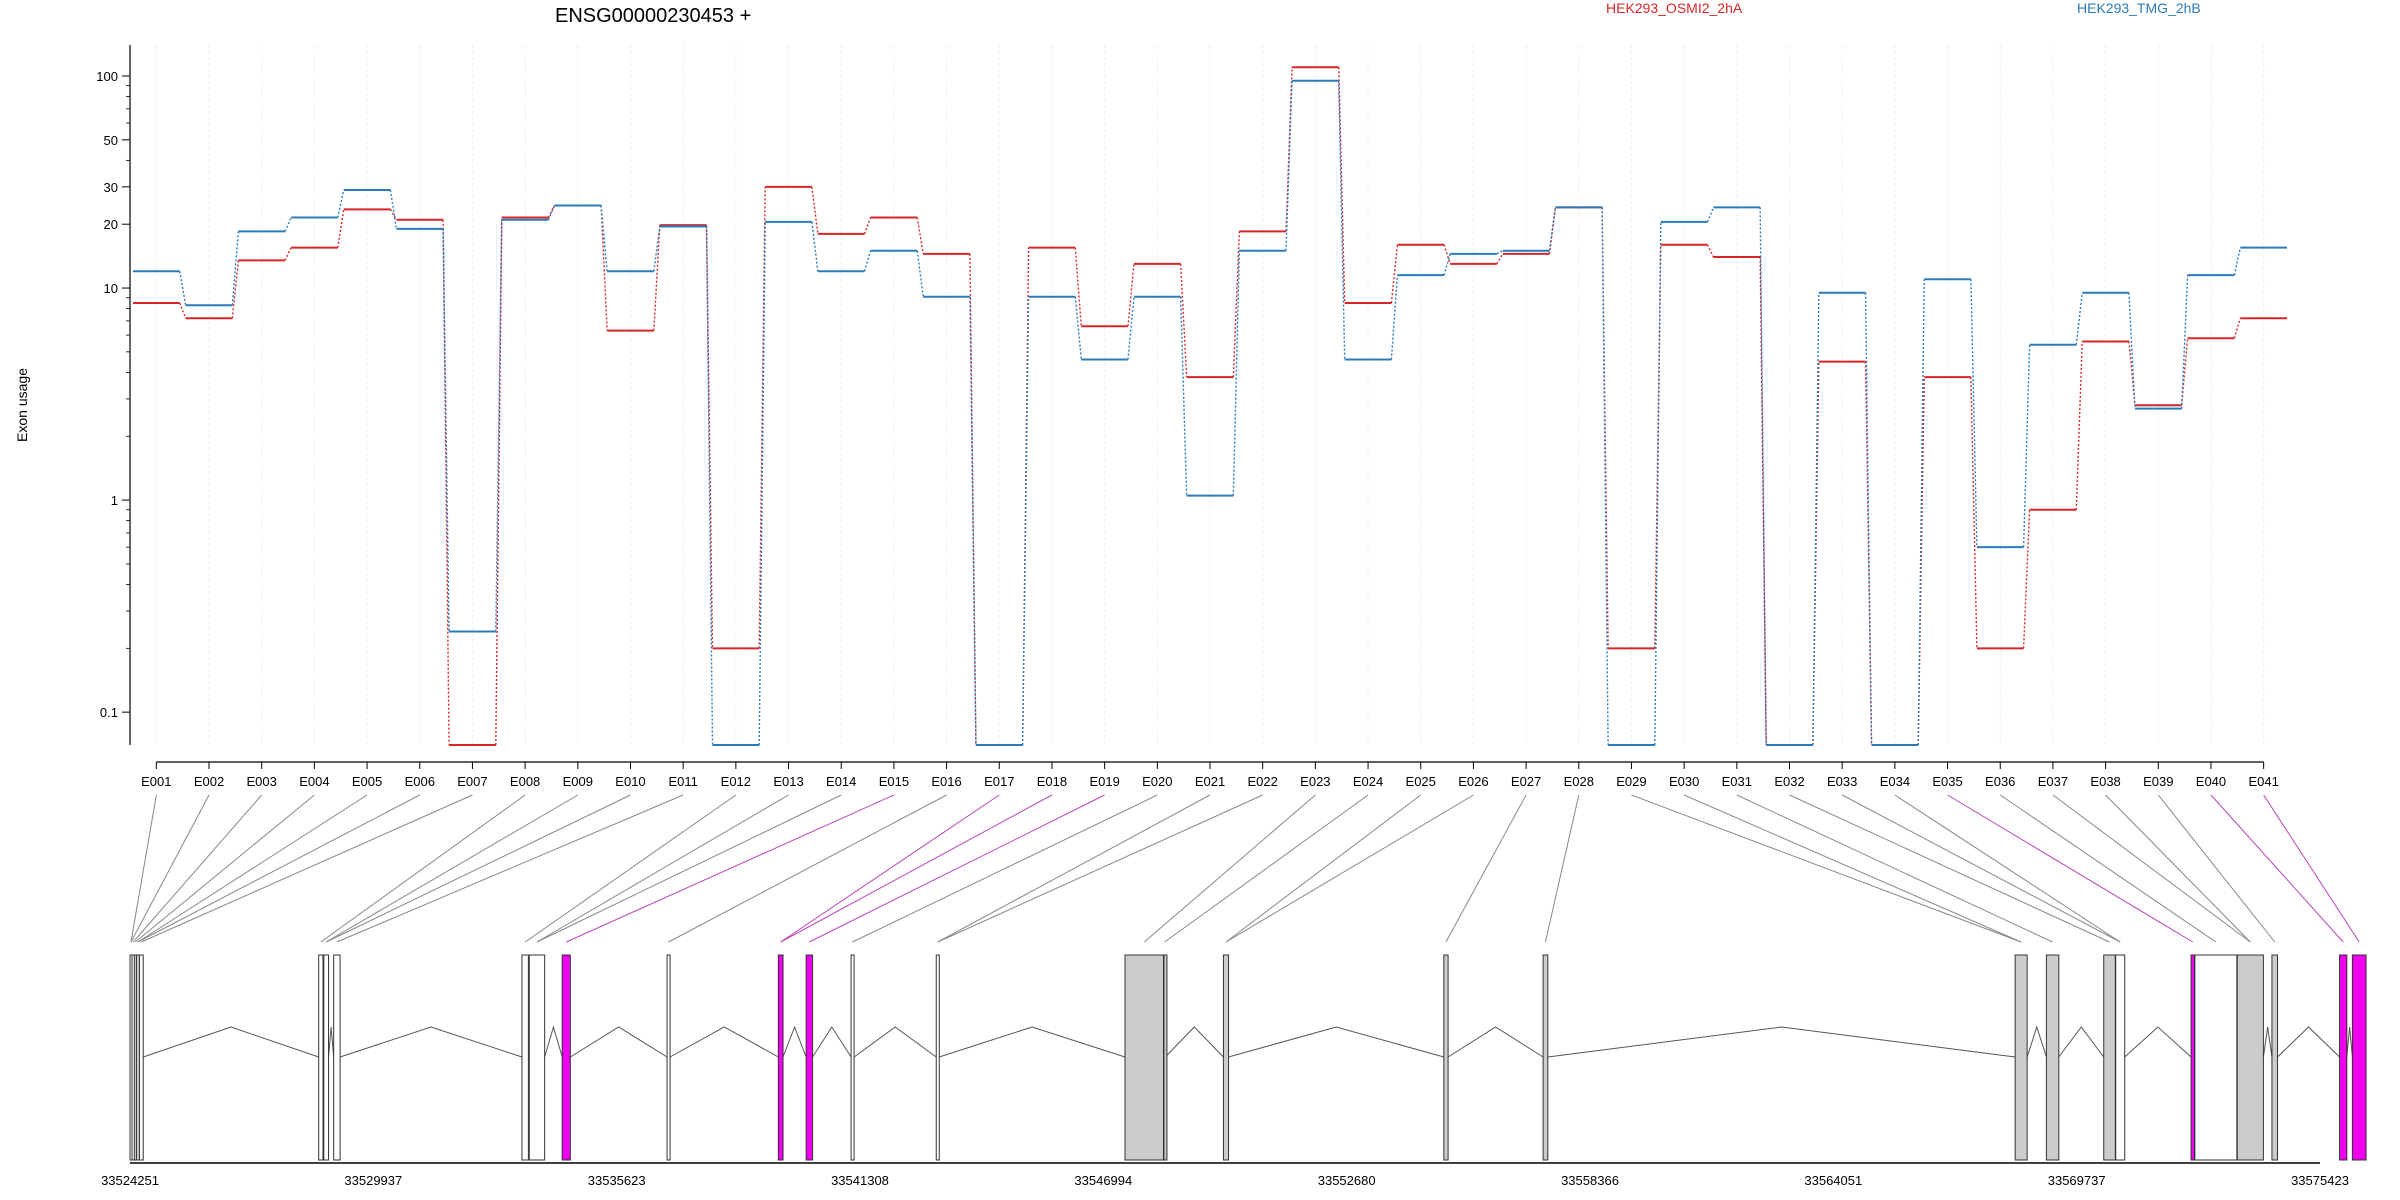 The image size is (2400, 1200). What do you see at coordinates (113, 395) in the screenshot?
I see `y-axis: 0.1 1 10 20 30 50 100` at bounding box center [113, 395].